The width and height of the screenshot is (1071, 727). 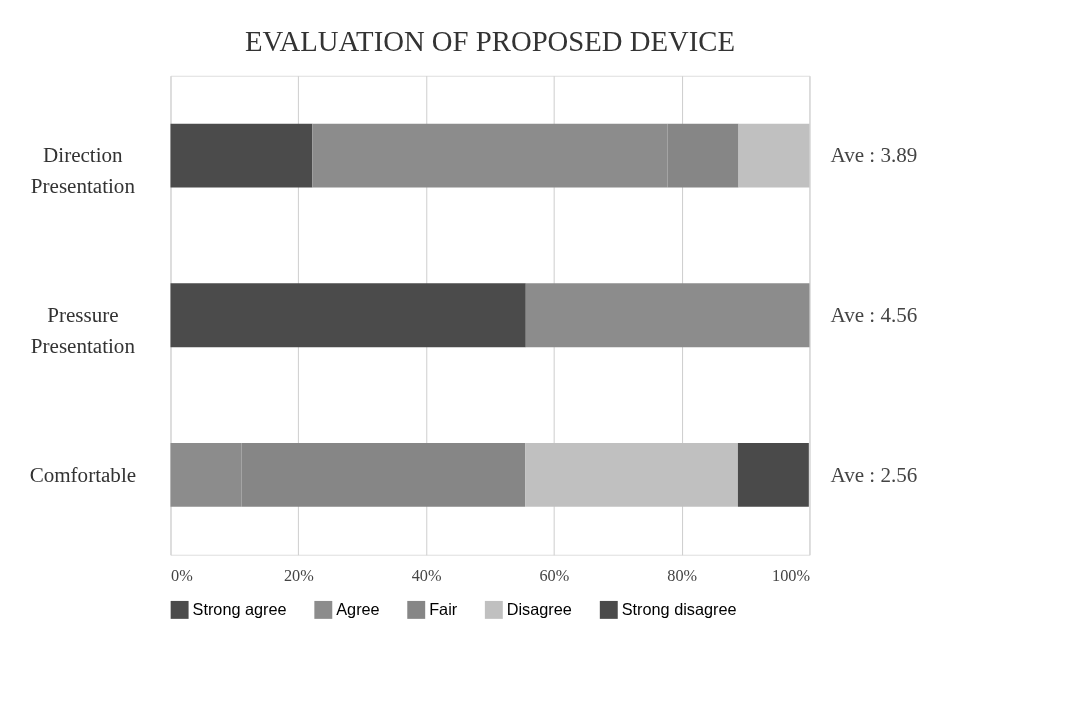 I want to click on chart-title: EVALUATION OF PROPOSED DEVICE, so click(x=490, y=40).